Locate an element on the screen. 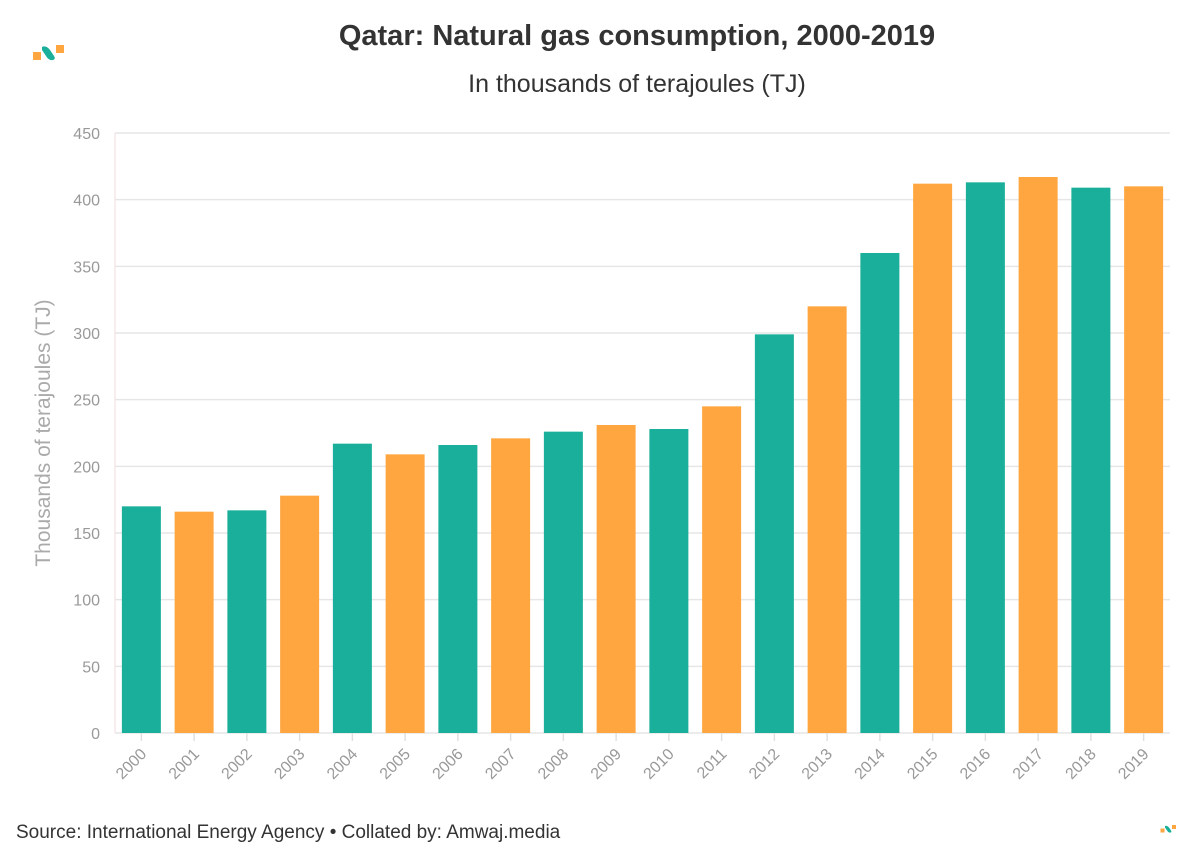 The height and width of the screenshot is (868, 1200). x-tick-label: 2007 is located at coordinates (500, 764).